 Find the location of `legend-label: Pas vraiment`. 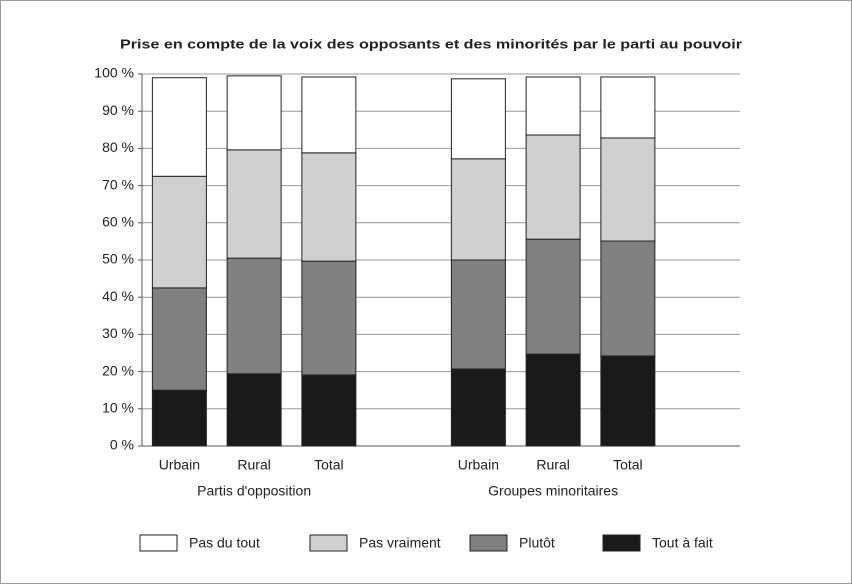

legend-label: Pas vraiment is located at coordinates (400, 543).